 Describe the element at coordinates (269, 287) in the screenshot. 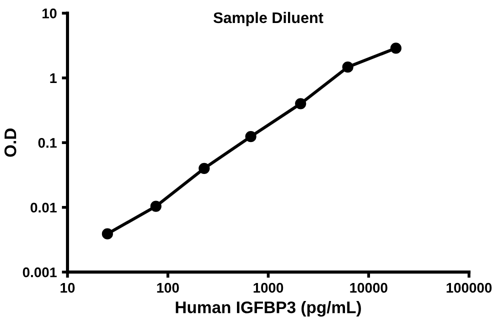

I see `x-tick-label: 1000` at that location.